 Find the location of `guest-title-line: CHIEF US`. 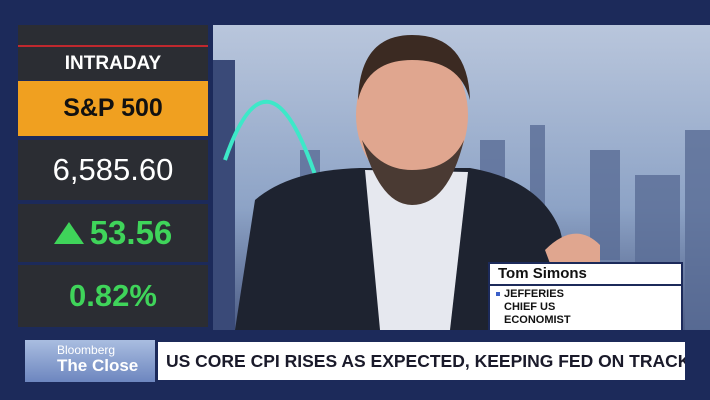

guest-title-line: CHIEF US is located at coordinates (530, 307).